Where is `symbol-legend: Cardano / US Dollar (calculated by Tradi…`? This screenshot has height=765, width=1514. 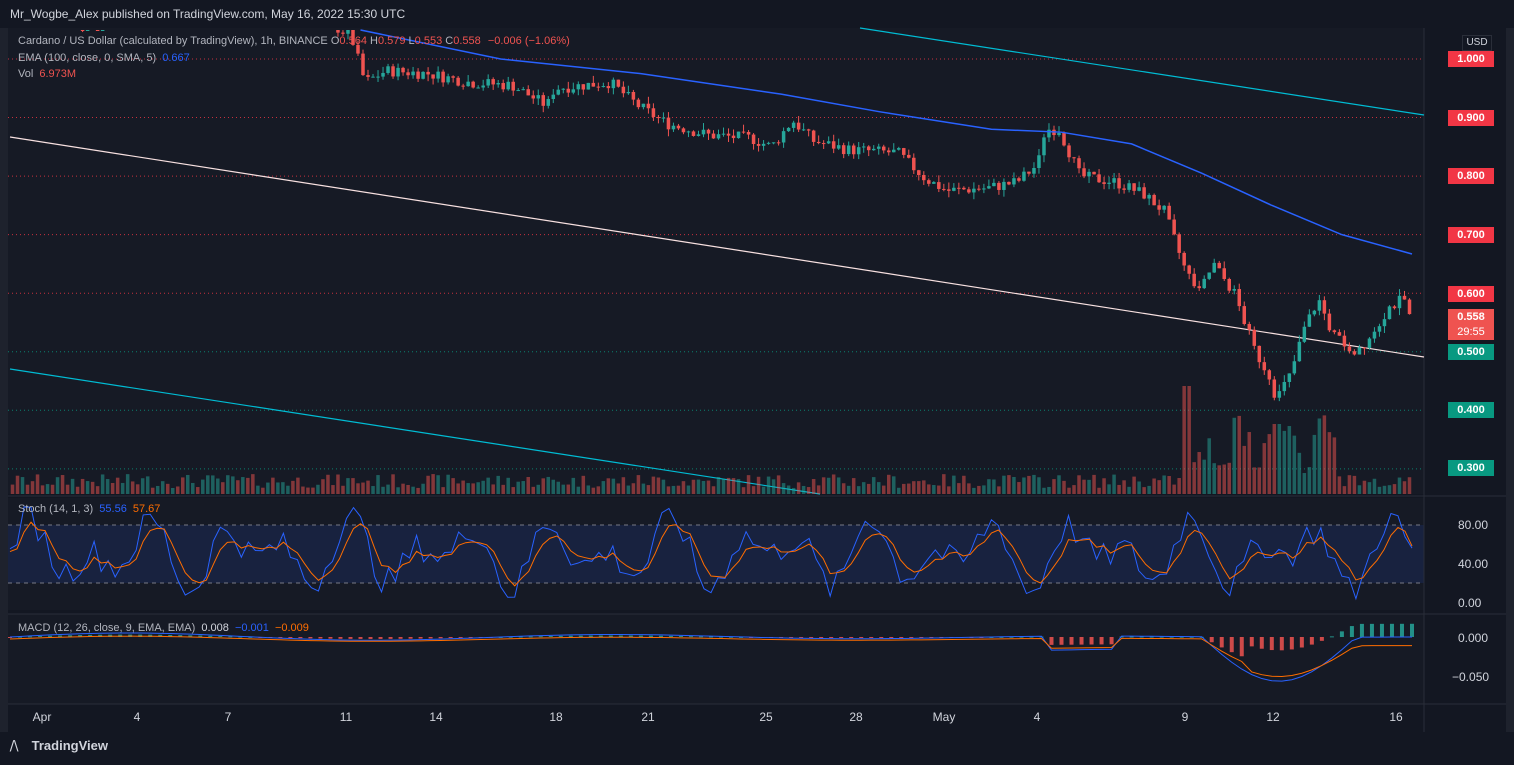
symbol-legend: Cardano / US Dollar (calculated by Tradi… is located at coordinates (294, 41).